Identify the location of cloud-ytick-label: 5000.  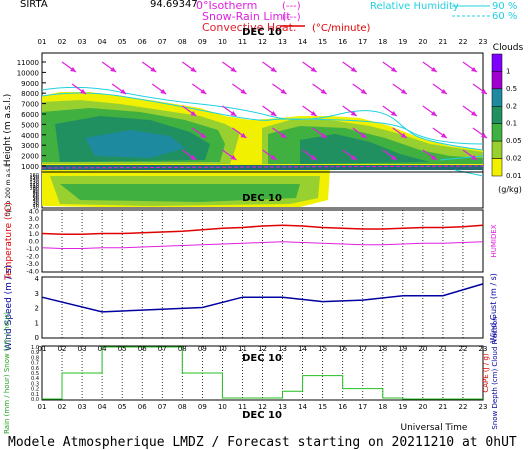
(30, 125).